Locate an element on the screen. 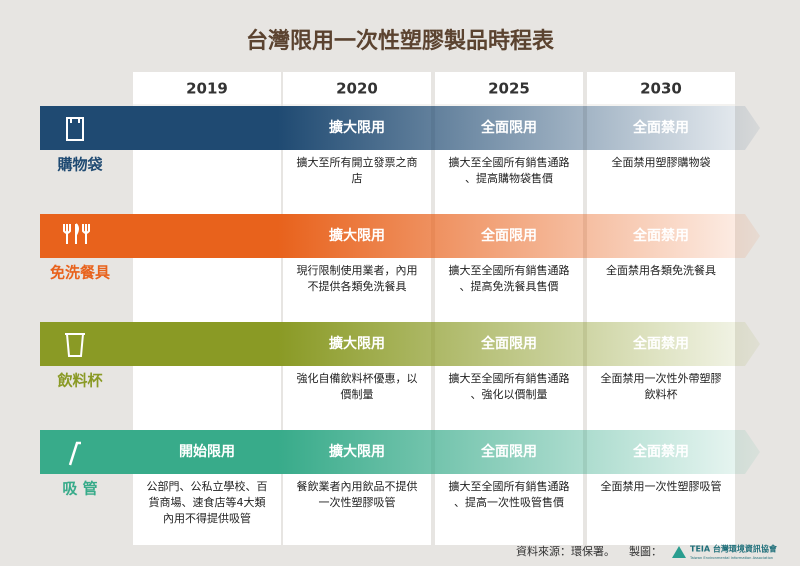 Image resolution: width=800 pixels, height=566 pixels. stage-note: 、提高購物袋售價 is located at coordinates (509, 178).